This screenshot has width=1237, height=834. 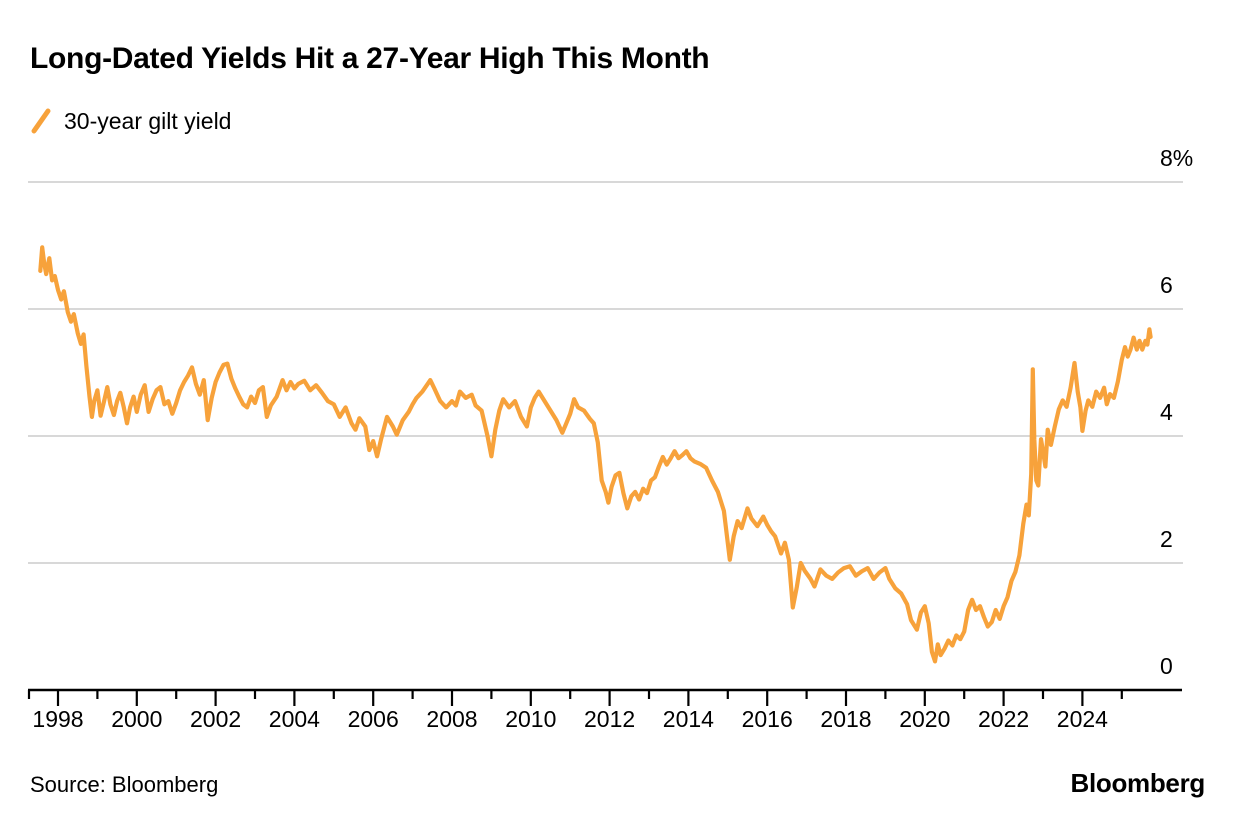 What do you see at coordinates (1004, 719) in the screenshot?
I see `x-axis-label: 2022` at bounding box center [1004, 719].